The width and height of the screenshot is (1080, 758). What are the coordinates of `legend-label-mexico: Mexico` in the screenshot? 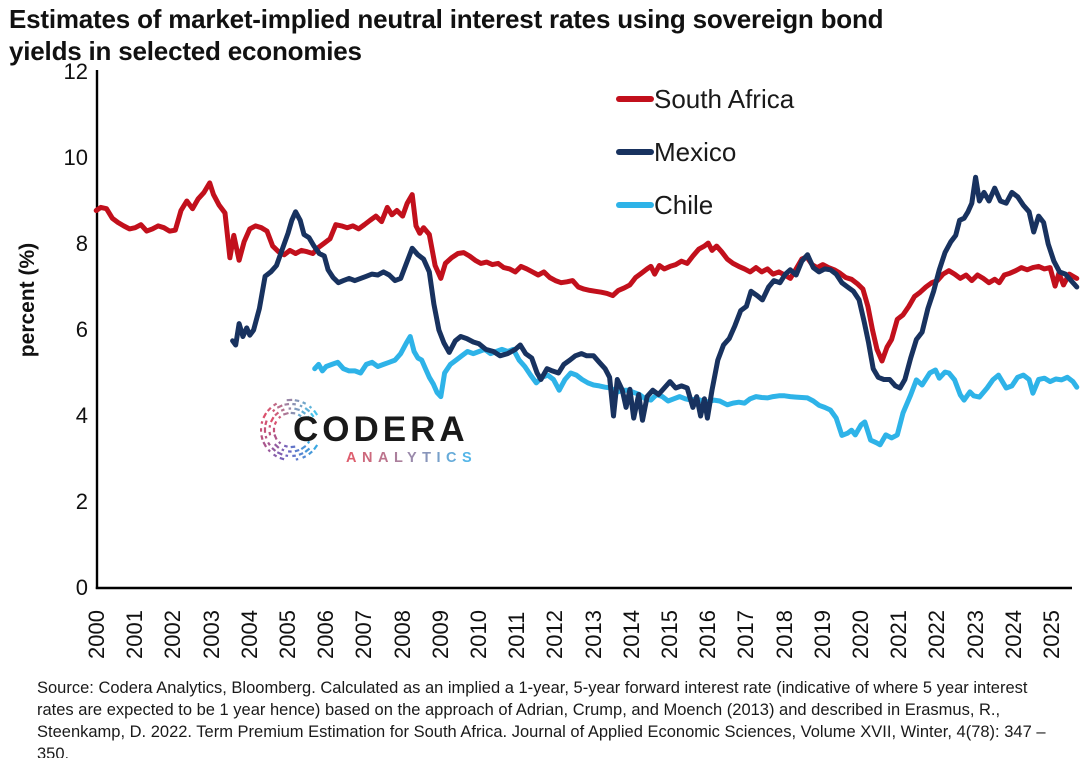 It's located at (695, 152).